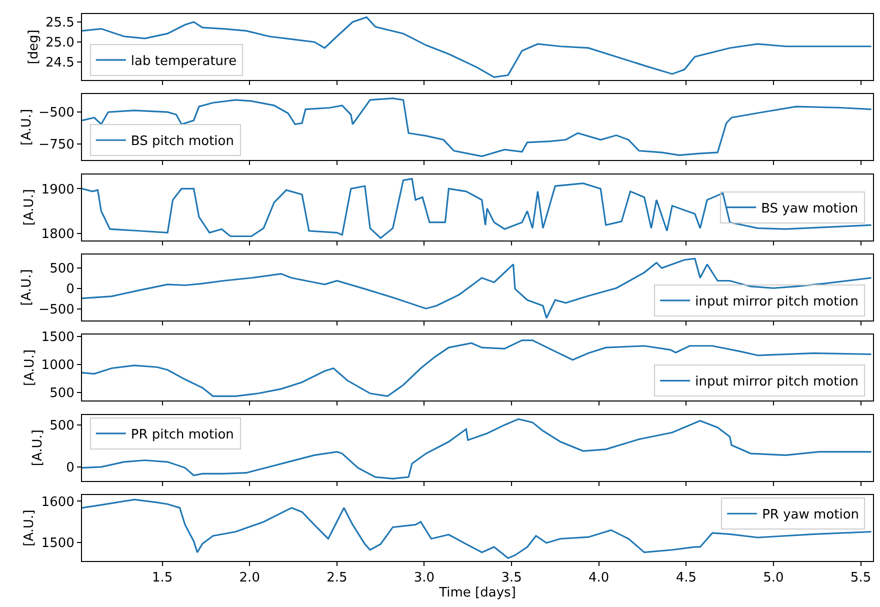 The height and width of the screenshot is (607, 880). What do you see at coordinates (773, 578) in the screenshot?
I see `x-tick-label: 5.0` at bounding box center [773, 578].